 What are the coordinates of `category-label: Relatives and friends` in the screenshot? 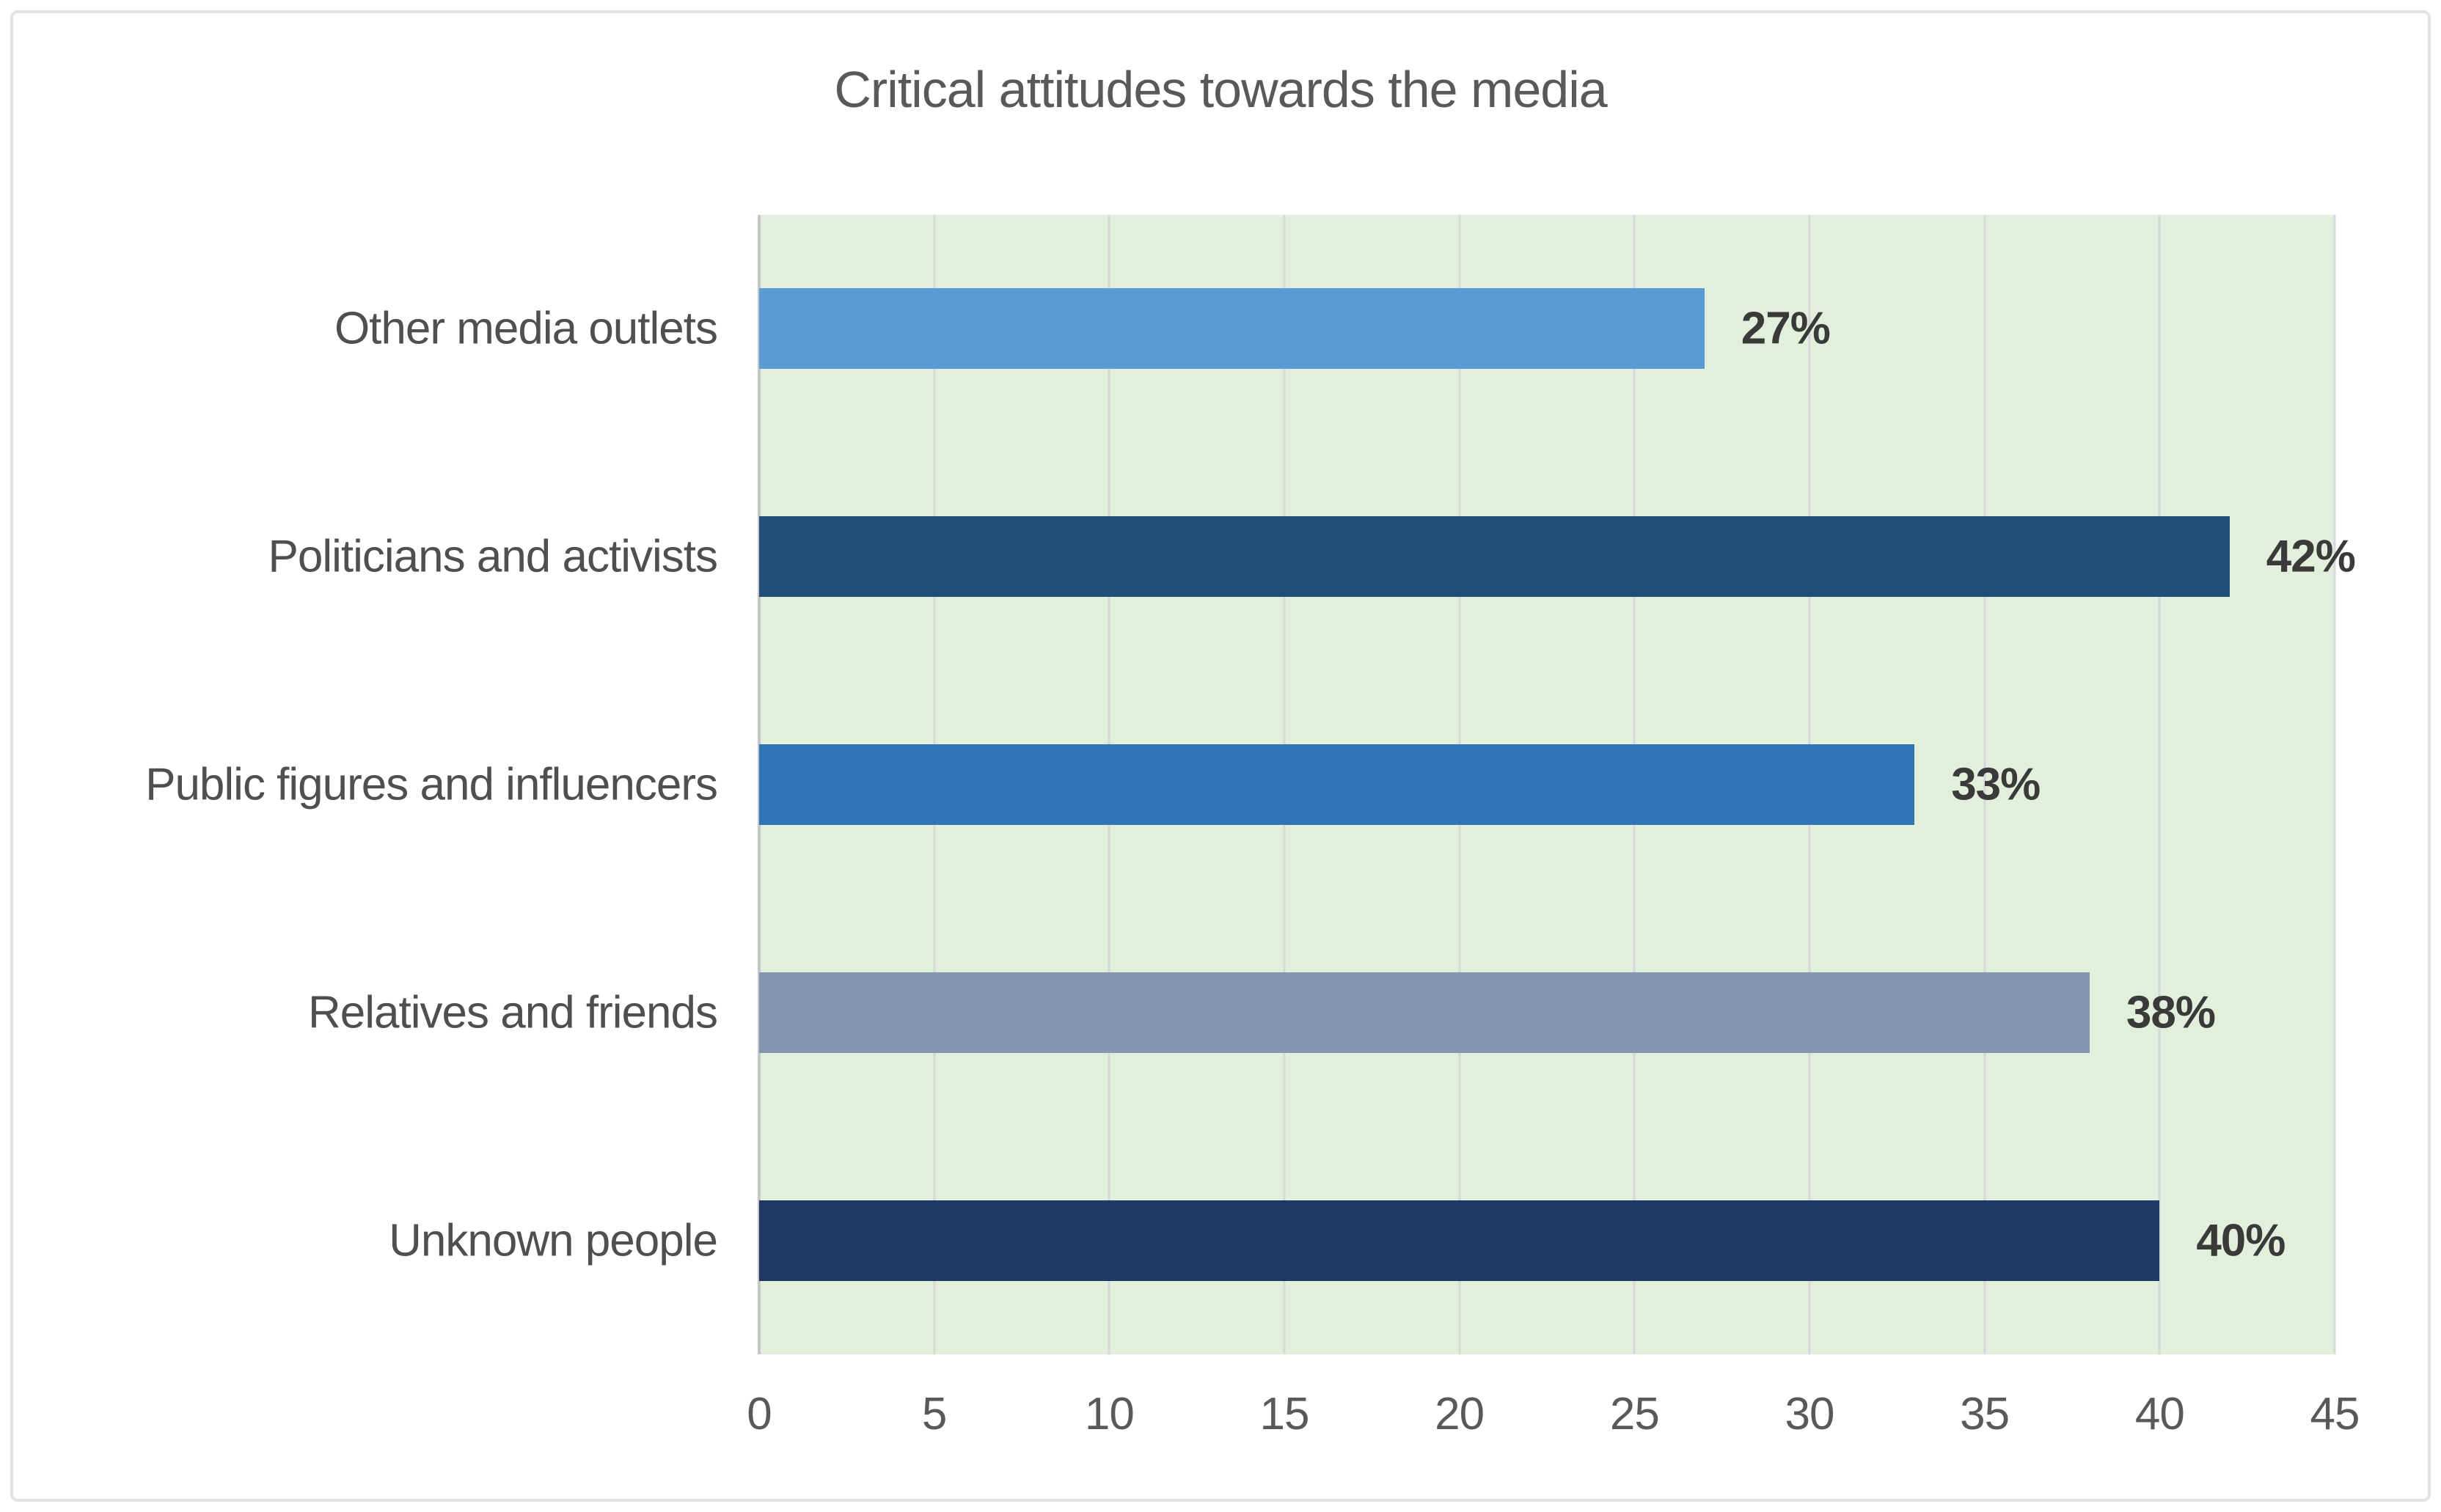 It's located at (513, 1012).